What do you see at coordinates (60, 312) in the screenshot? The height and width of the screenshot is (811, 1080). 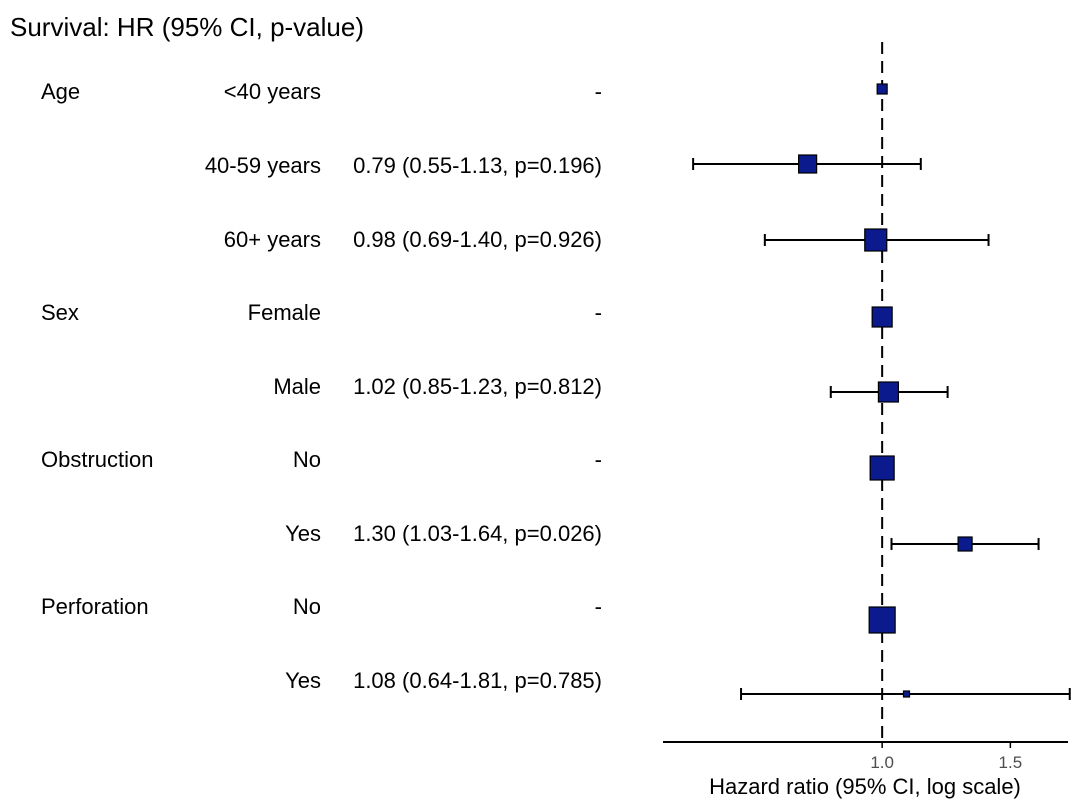 I see `row-variable: Sex` at bounding box center [60, 312].